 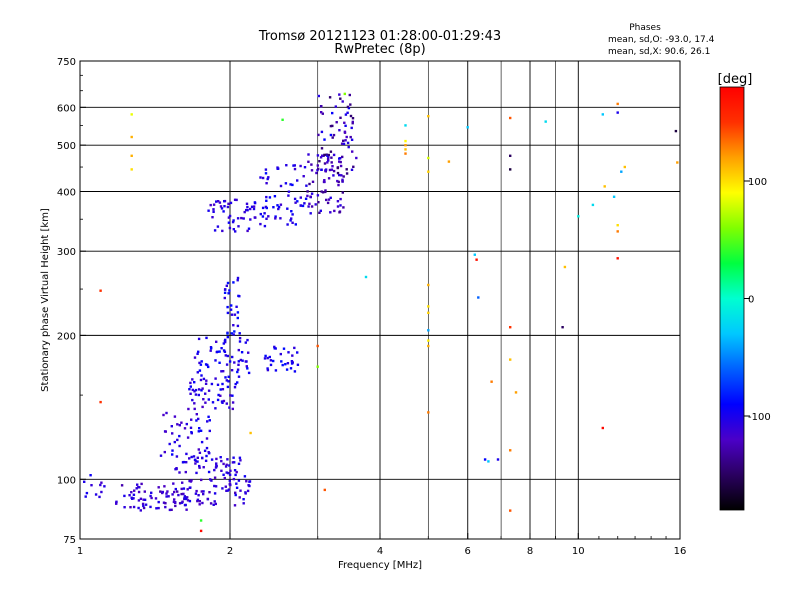 I want to click on x-tick-label: 10, so click(x=578, y=551).